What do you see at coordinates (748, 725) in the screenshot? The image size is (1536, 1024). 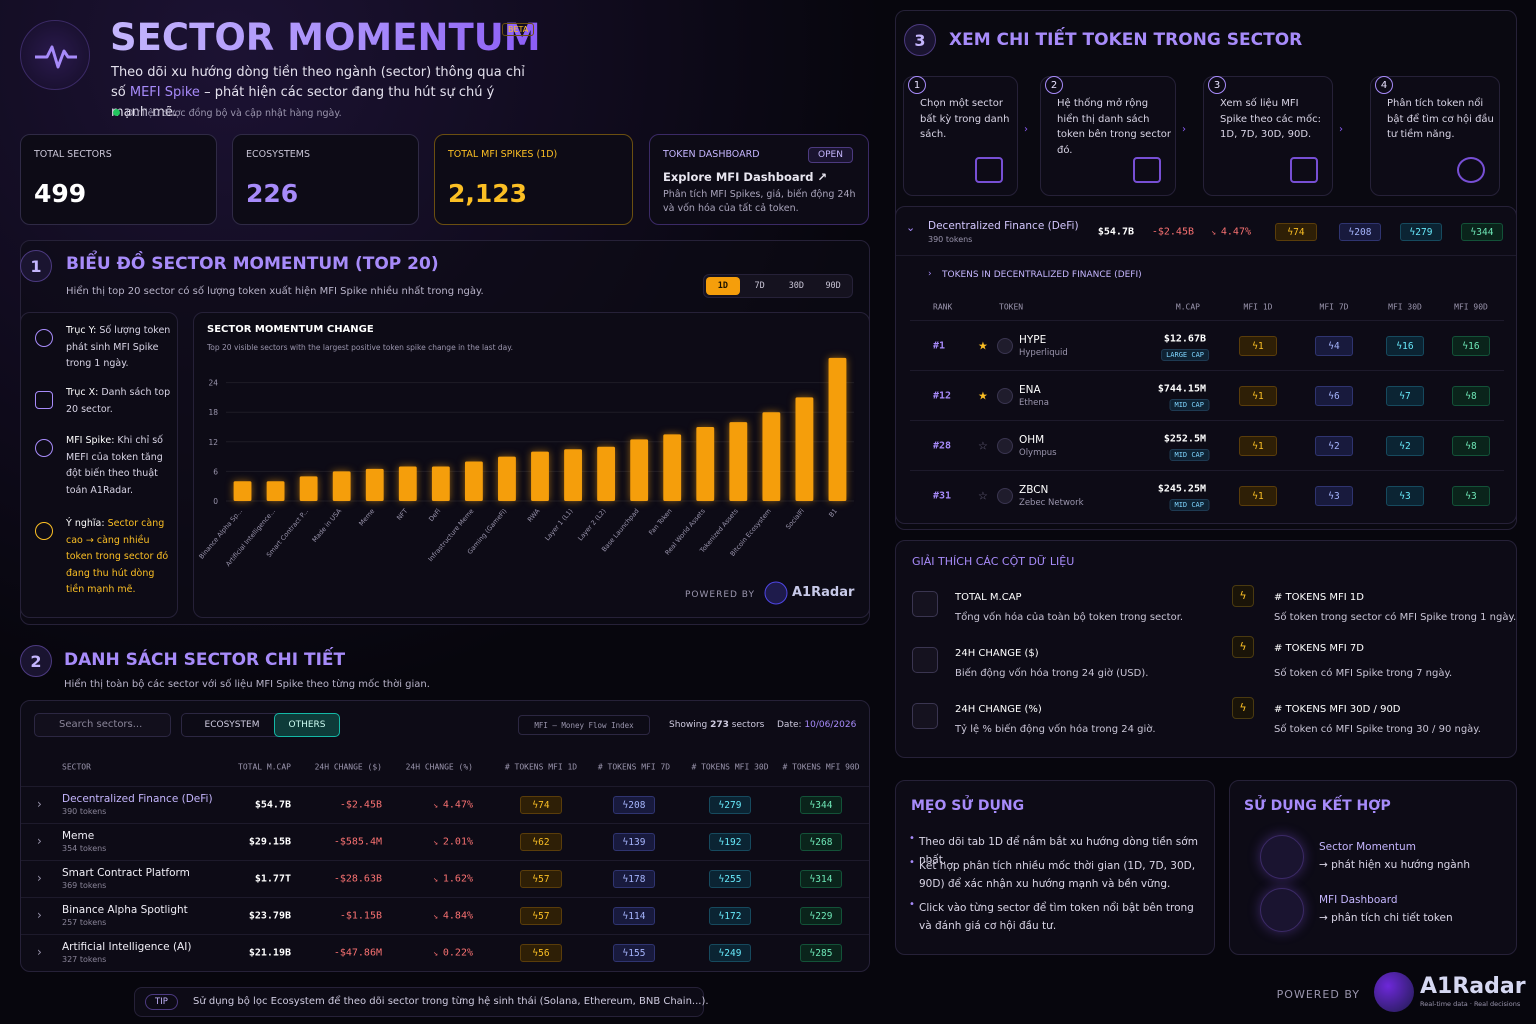 I see `showing-unit: sectors` at bounding box center [748, 725].